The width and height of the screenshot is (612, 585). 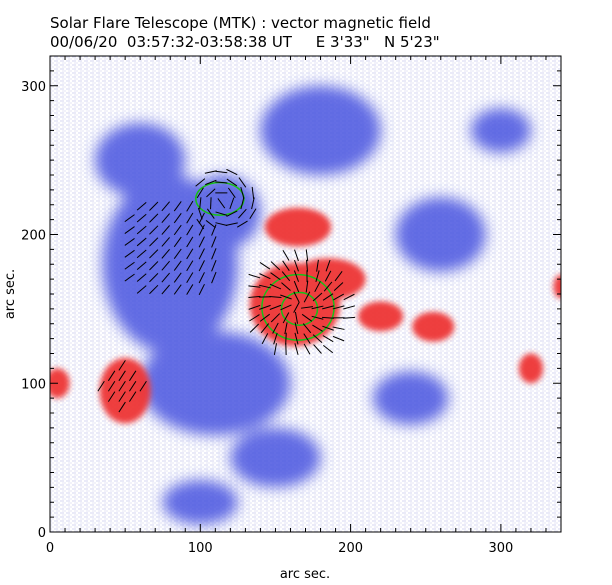 I want to click on x-tick-label: 100, so click(x=200, y=548).